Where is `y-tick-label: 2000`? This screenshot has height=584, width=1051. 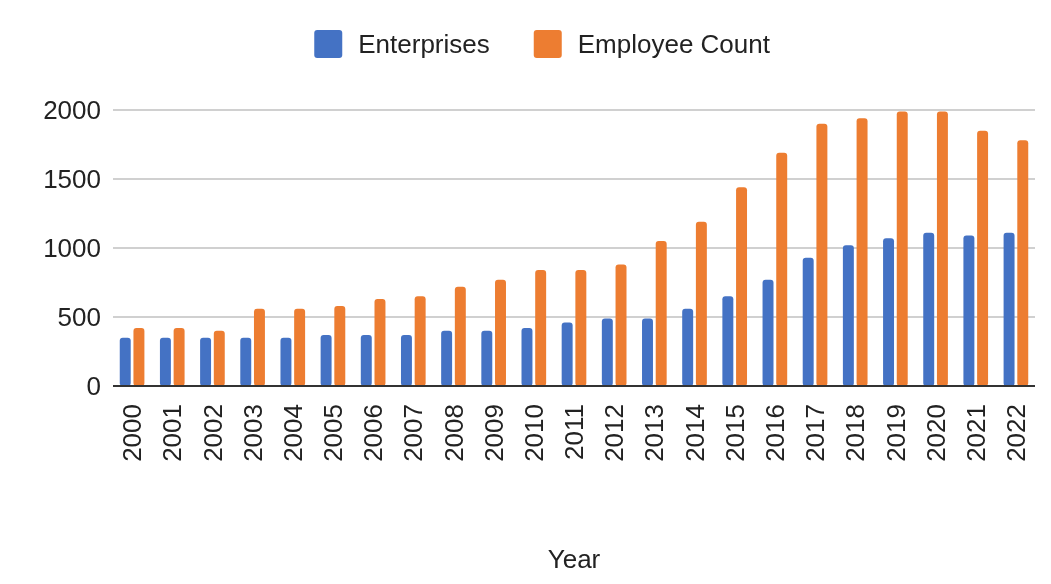 y-tick-label: 2000 is located at coordinates (72, 110).